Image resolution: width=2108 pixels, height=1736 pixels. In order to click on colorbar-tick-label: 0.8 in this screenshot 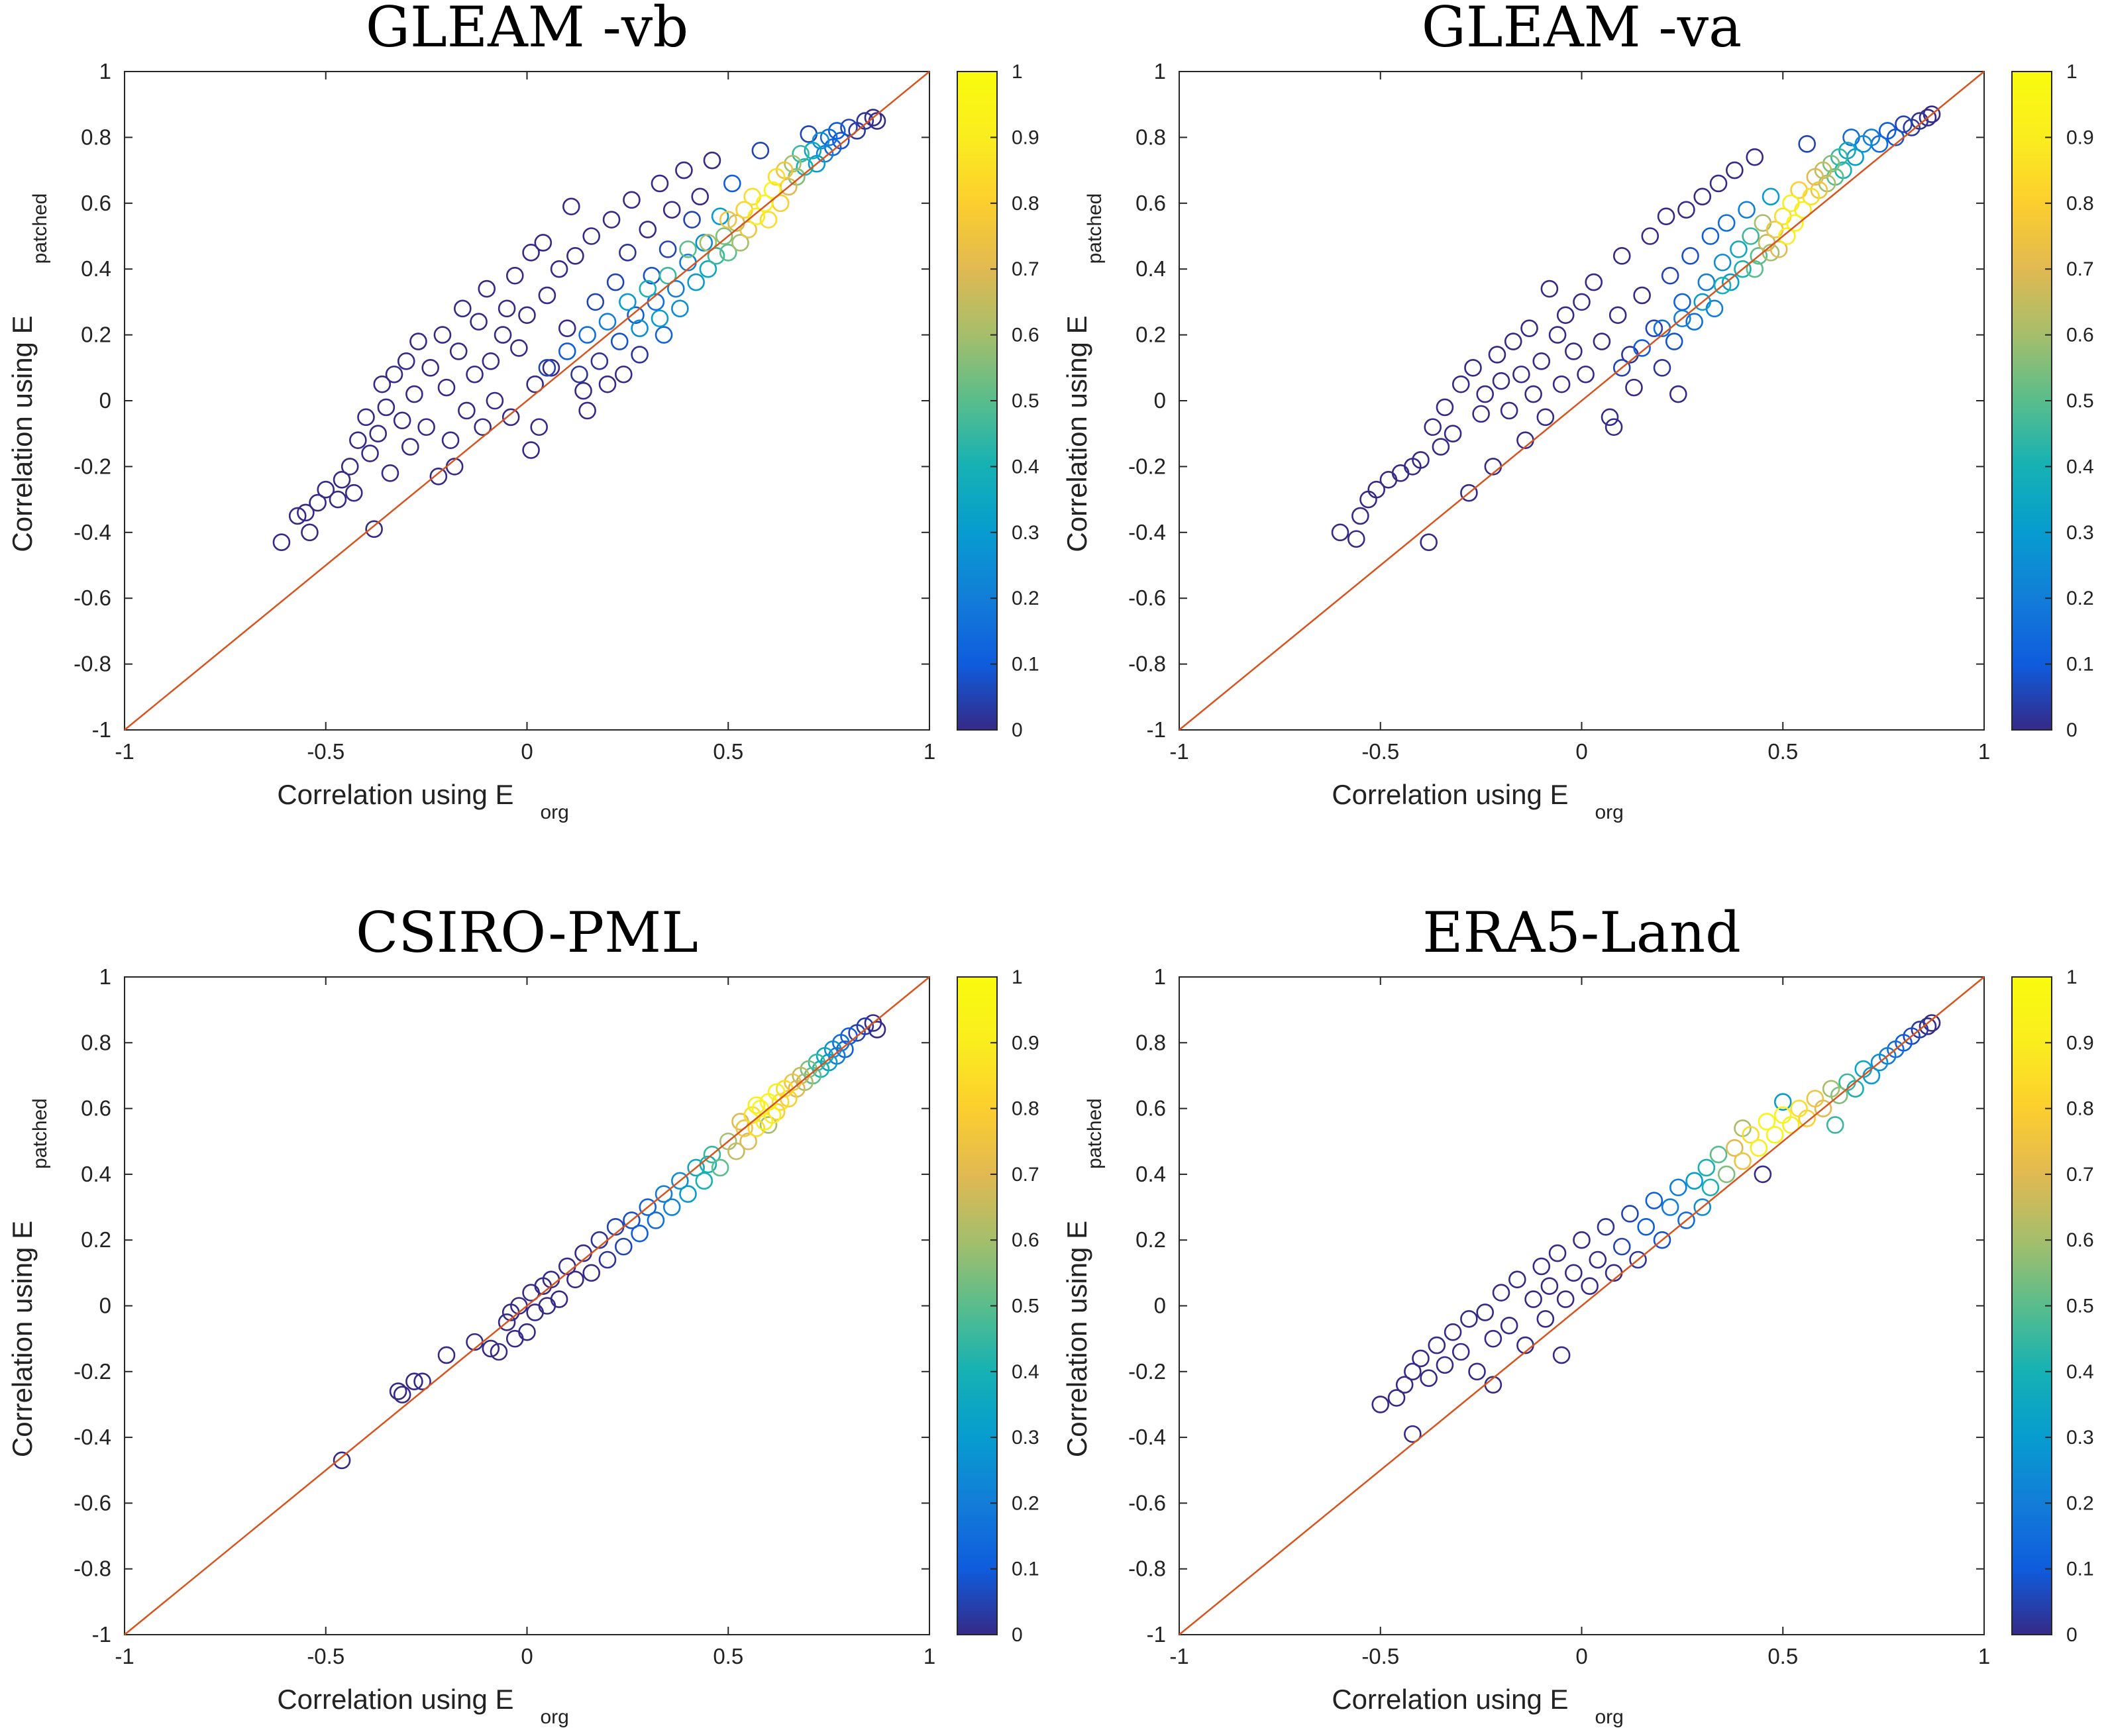, I will do `click(2080, 204)`.